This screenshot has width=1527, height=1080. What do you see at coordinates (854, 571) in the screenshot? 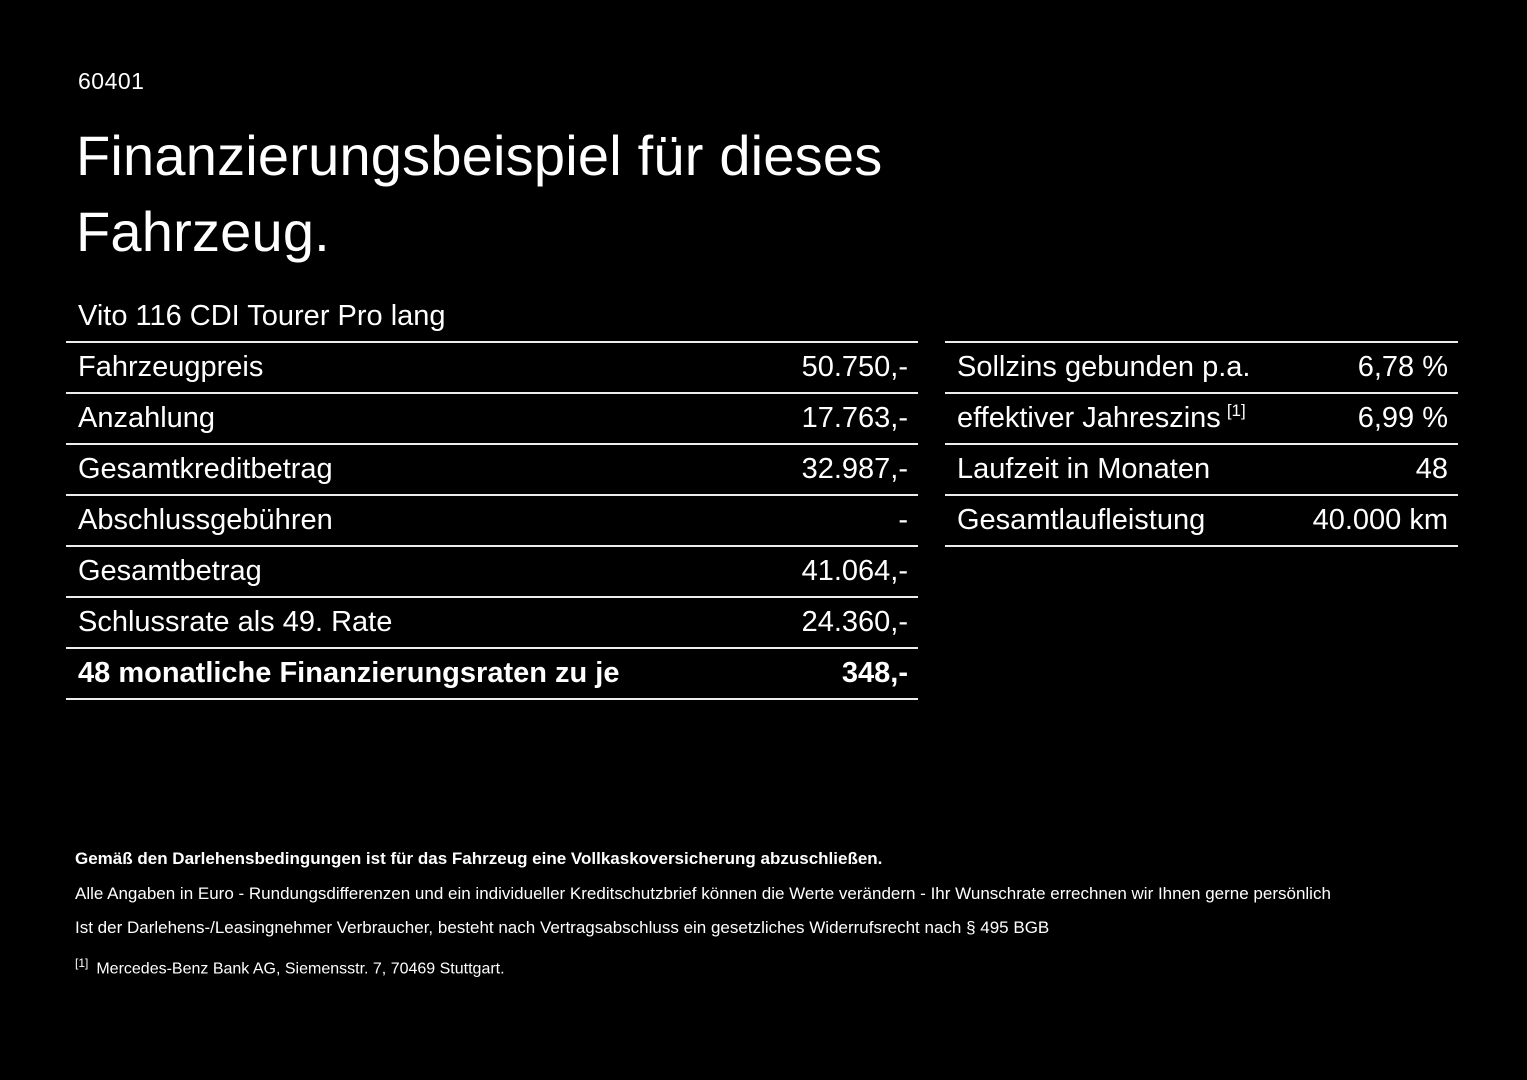
I see `row-value: 41.064,-` at bounding box center [854, 571].